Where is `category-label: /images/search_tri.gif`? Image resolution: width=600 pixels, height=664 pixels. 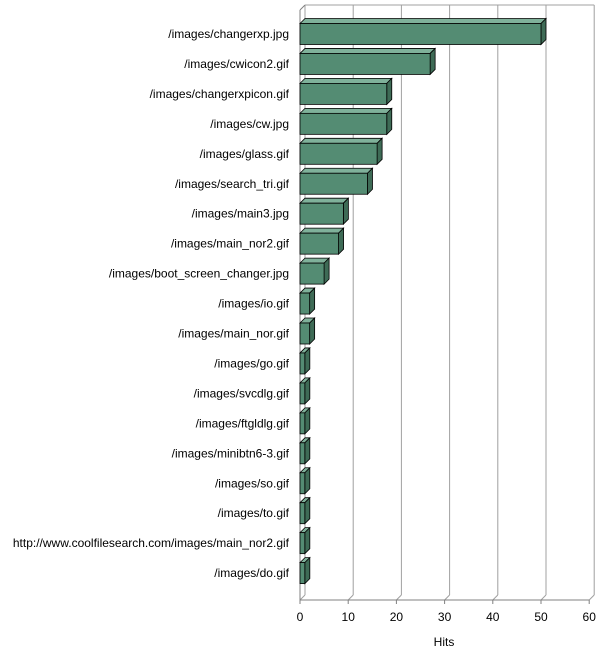 category-label: /images/search_tri.gif is located at coordinates (232, 184).